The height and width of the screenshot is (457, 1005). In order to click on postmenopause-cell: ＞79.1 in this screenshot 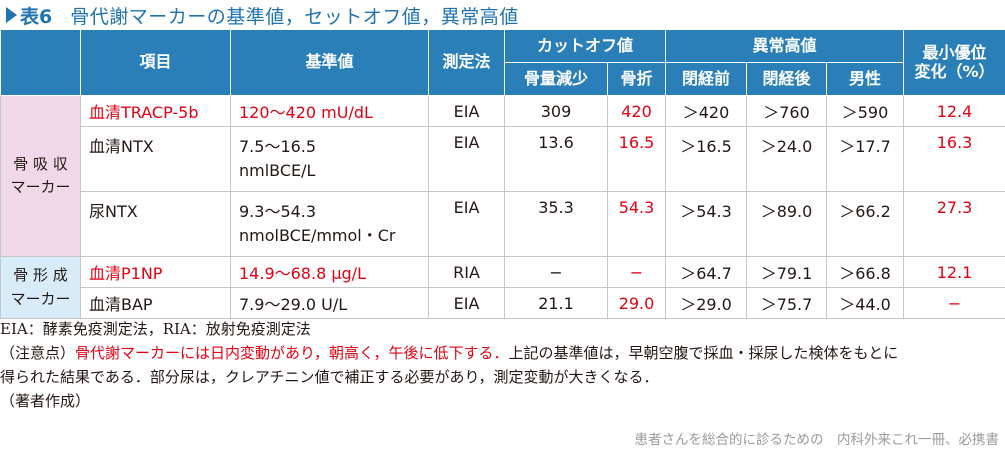, I will do `click(787, 272)`.